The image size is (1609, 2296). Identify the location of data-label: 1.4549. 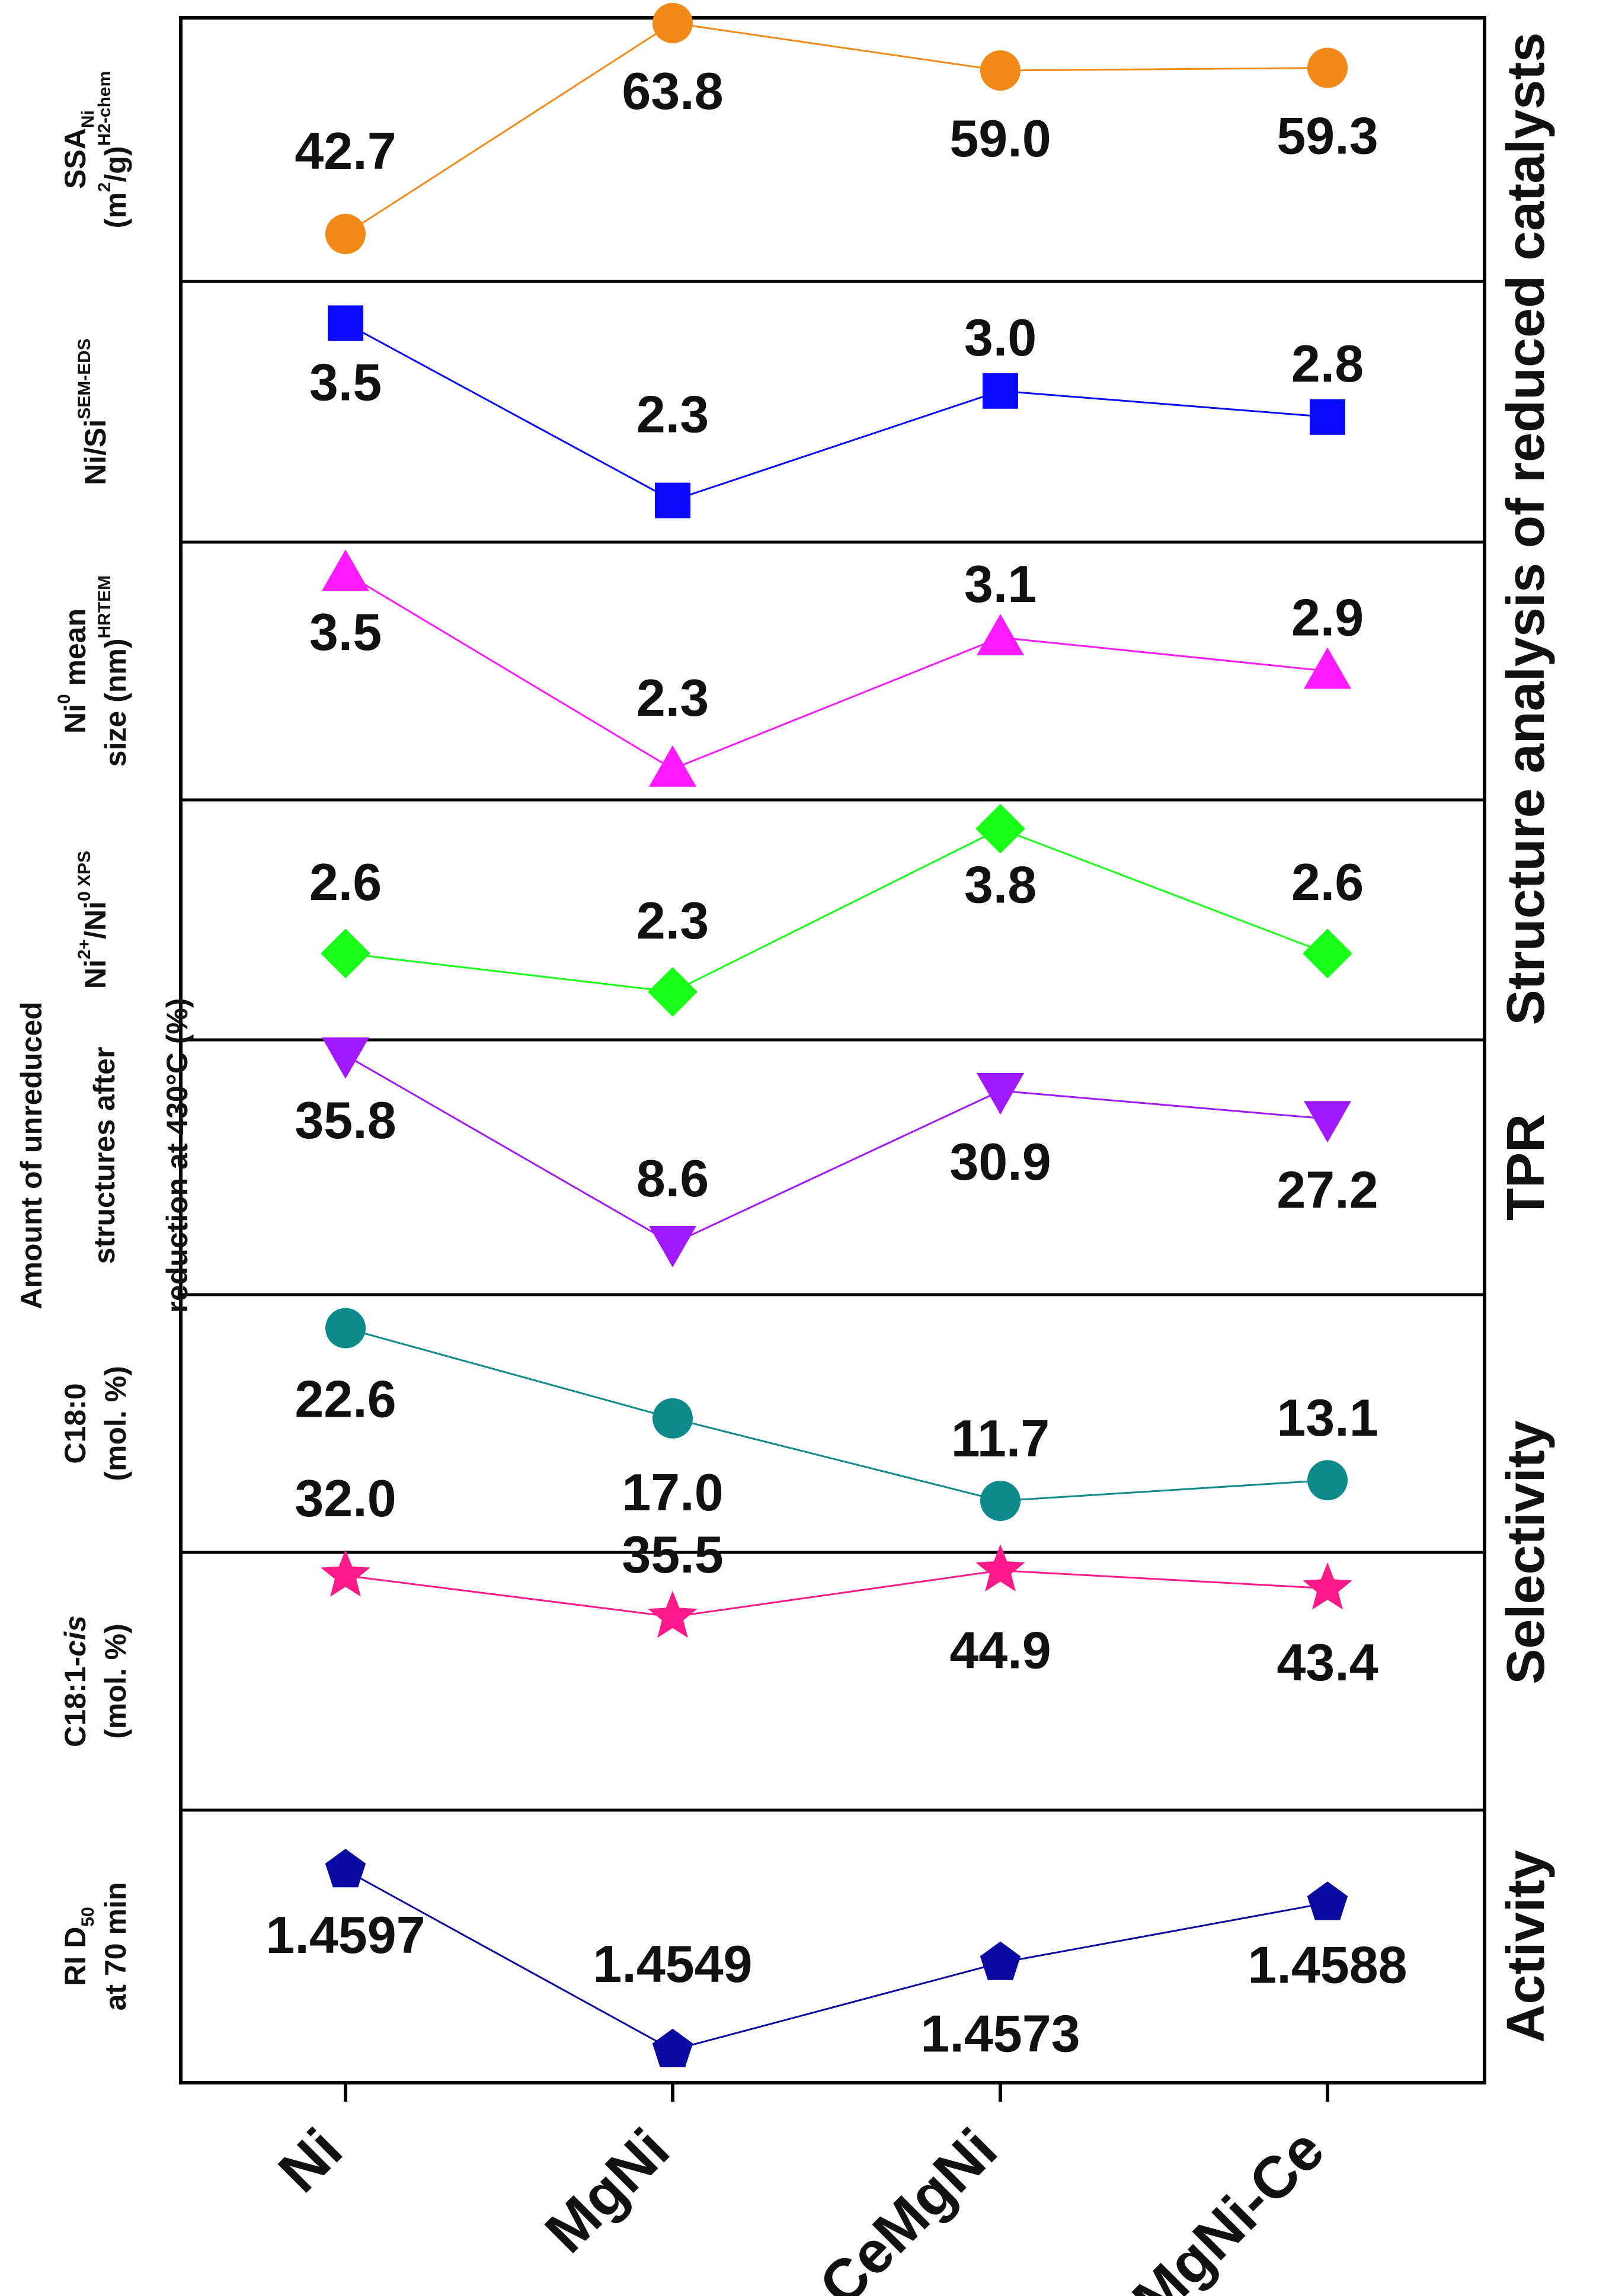
(672, 1964).